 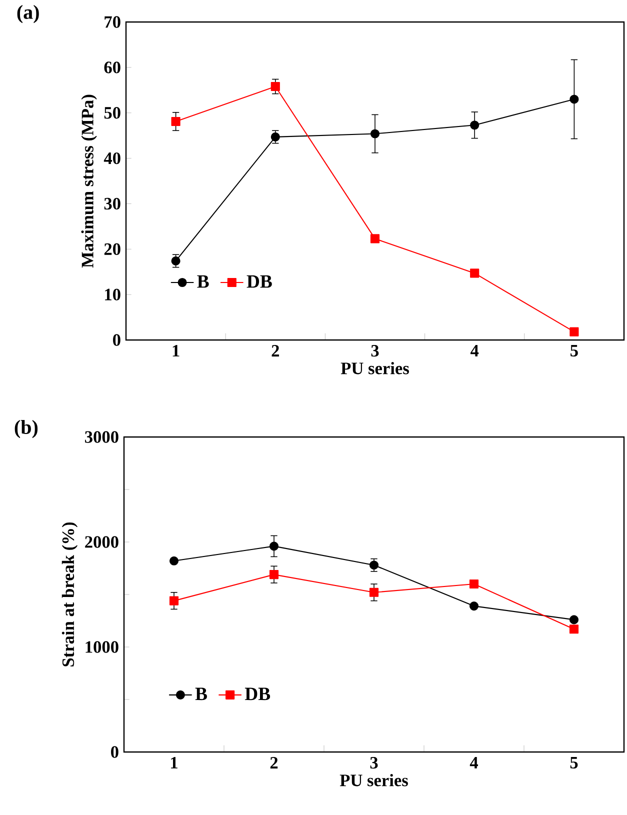 What do you see at coordinates (112, 294) in the screenshot?
I see `y-tick-label: 10` at bounding box center [112, 294].